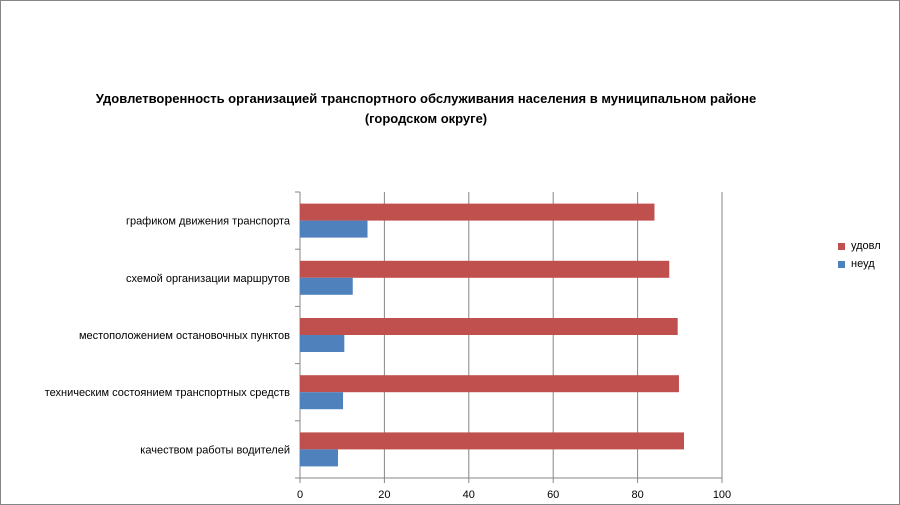 Image resolution: width=900 pixels, height=505 pixels. I want to click on legend: удовл неуд, so click(859, 255).